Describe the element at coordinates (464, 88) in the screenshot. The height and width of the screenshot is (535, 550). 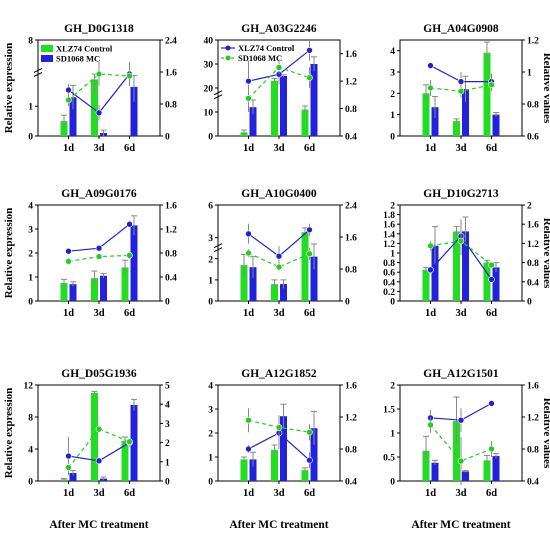
I see `chart-panel: GH_A04G0908 0 1 2 3 4 0.6 0.8 1 1.2 1d 3d 6d` at that location.